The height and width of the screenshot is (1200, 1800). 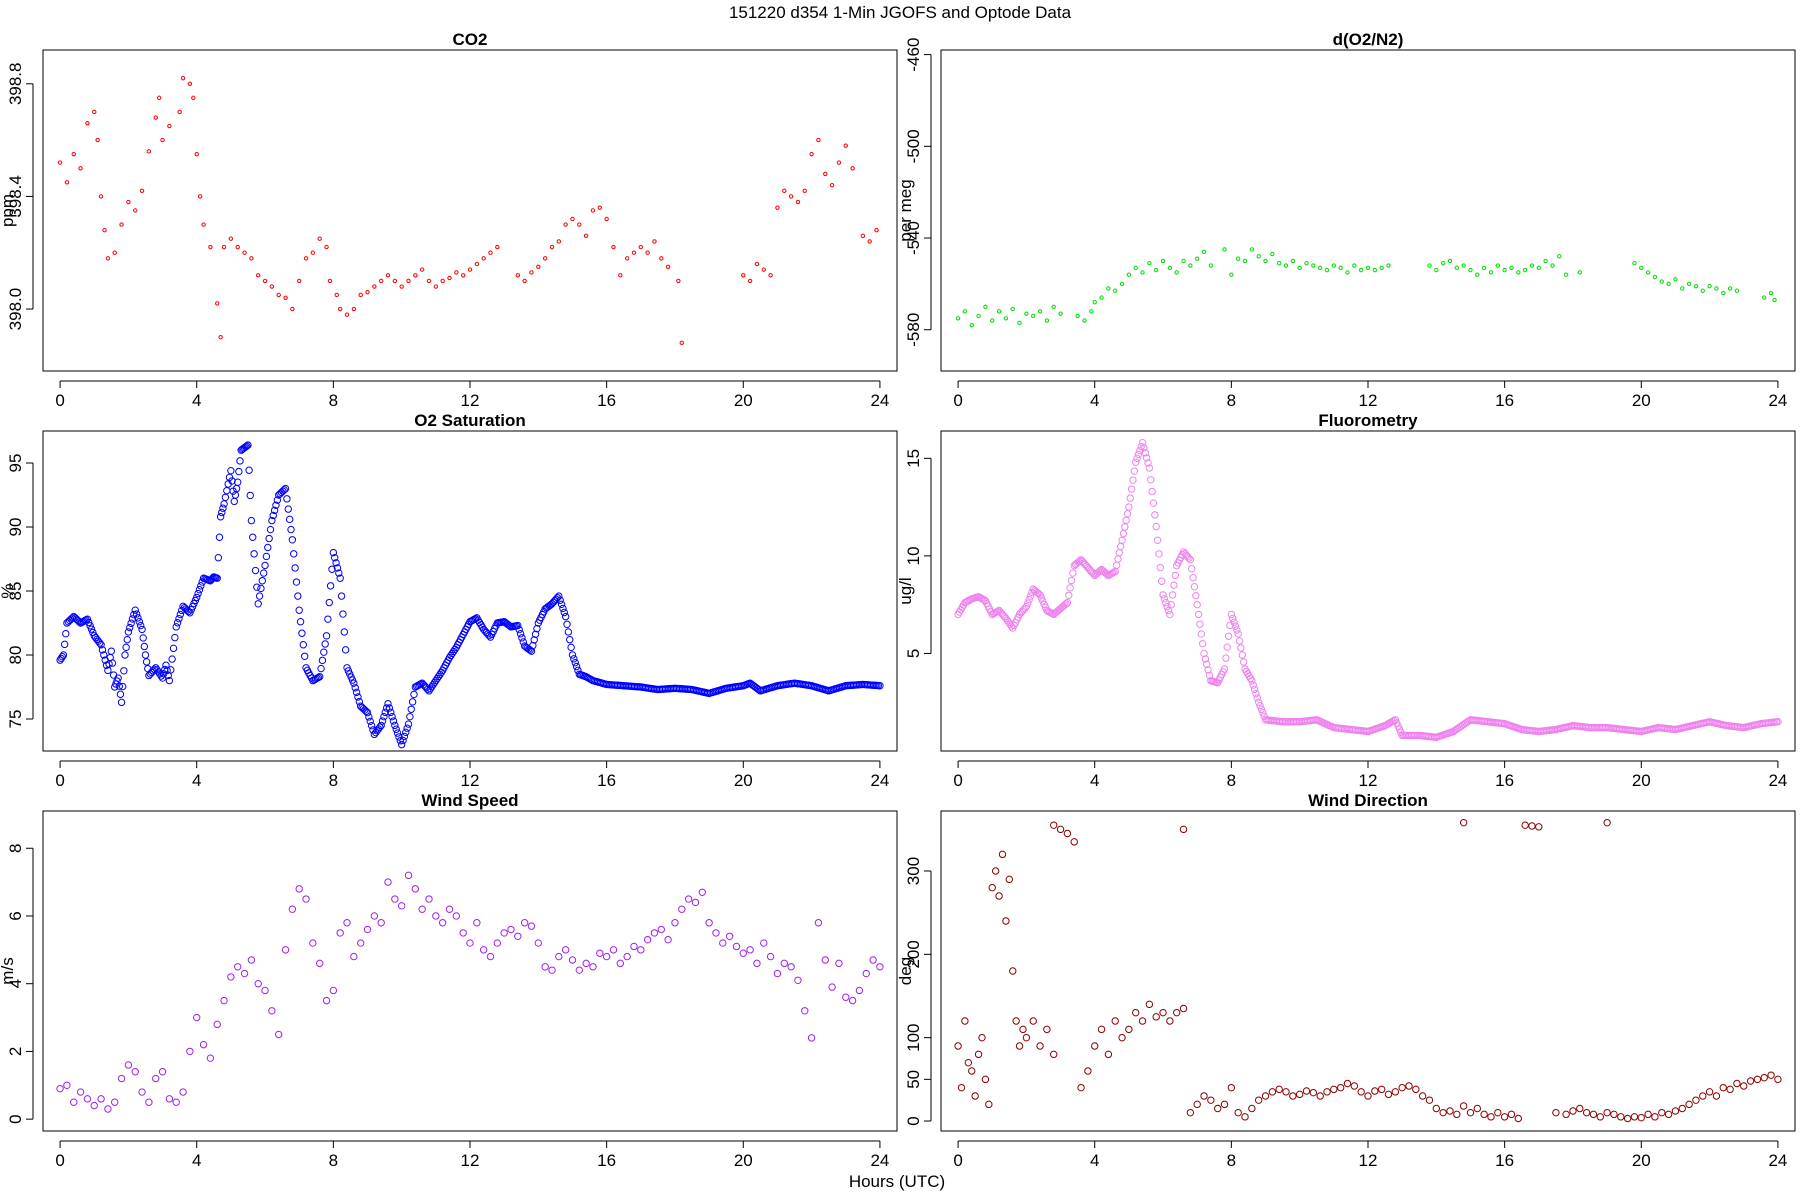 I want to click on y-tick-label: -580, so click(x=913, y=330).